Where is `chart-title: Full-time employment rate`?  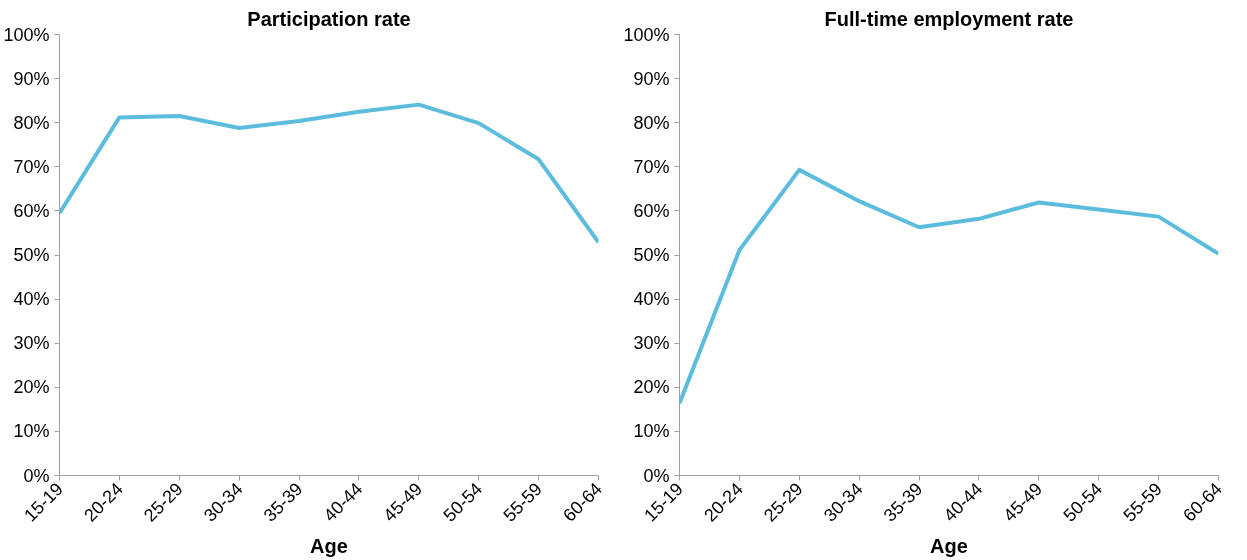 chart-title: Full-time employment rate is located at coordinates (949, 18).